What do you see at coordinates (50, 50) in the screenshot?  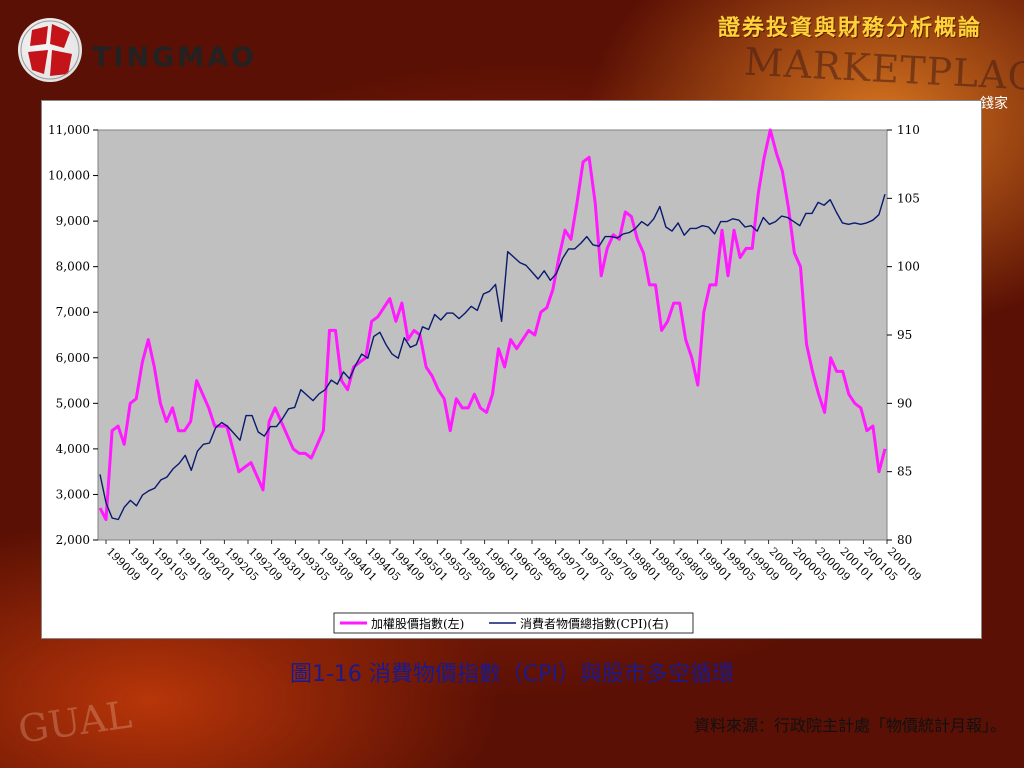 I see `logo-seal-icon` at bounding box center [50, 50].